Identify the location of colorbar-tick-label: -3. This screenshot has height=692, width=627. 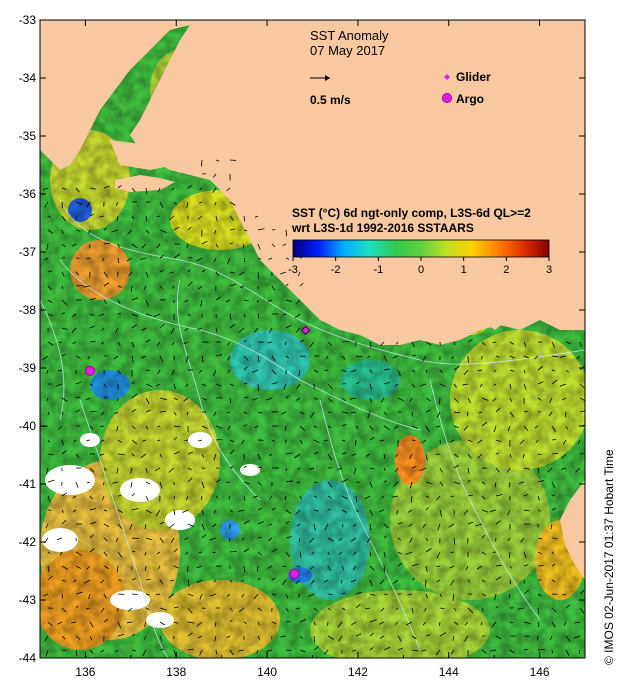
(293, 270).